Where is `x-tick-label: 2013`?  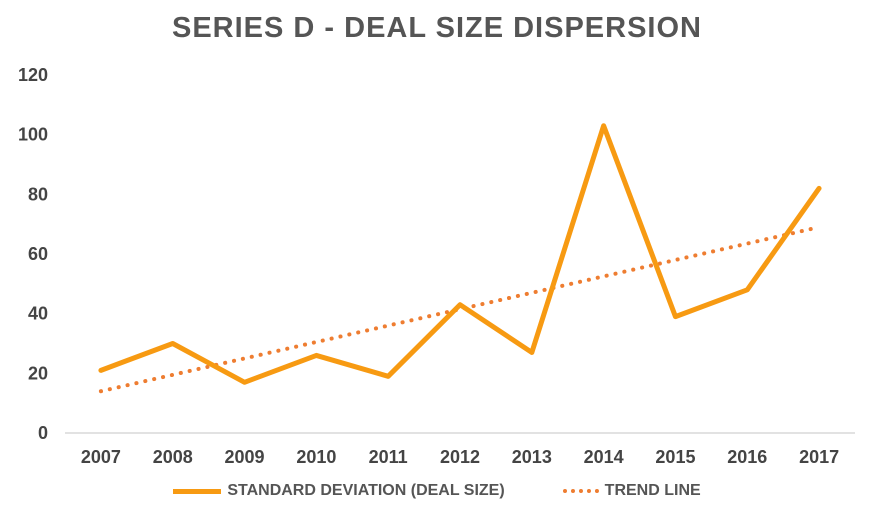 x-tick-label: 2013 is located at coordinates (532, 457).